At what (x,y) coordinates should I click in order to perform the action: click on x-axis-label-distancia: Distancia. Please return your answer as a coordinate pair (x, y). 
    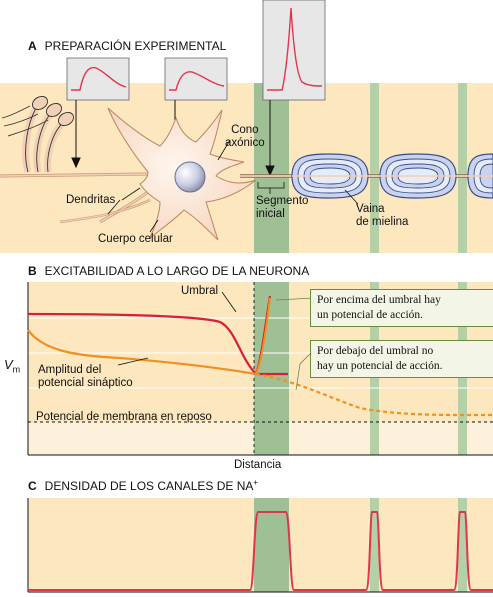
    Looking at the image, I should click on (258, 465).